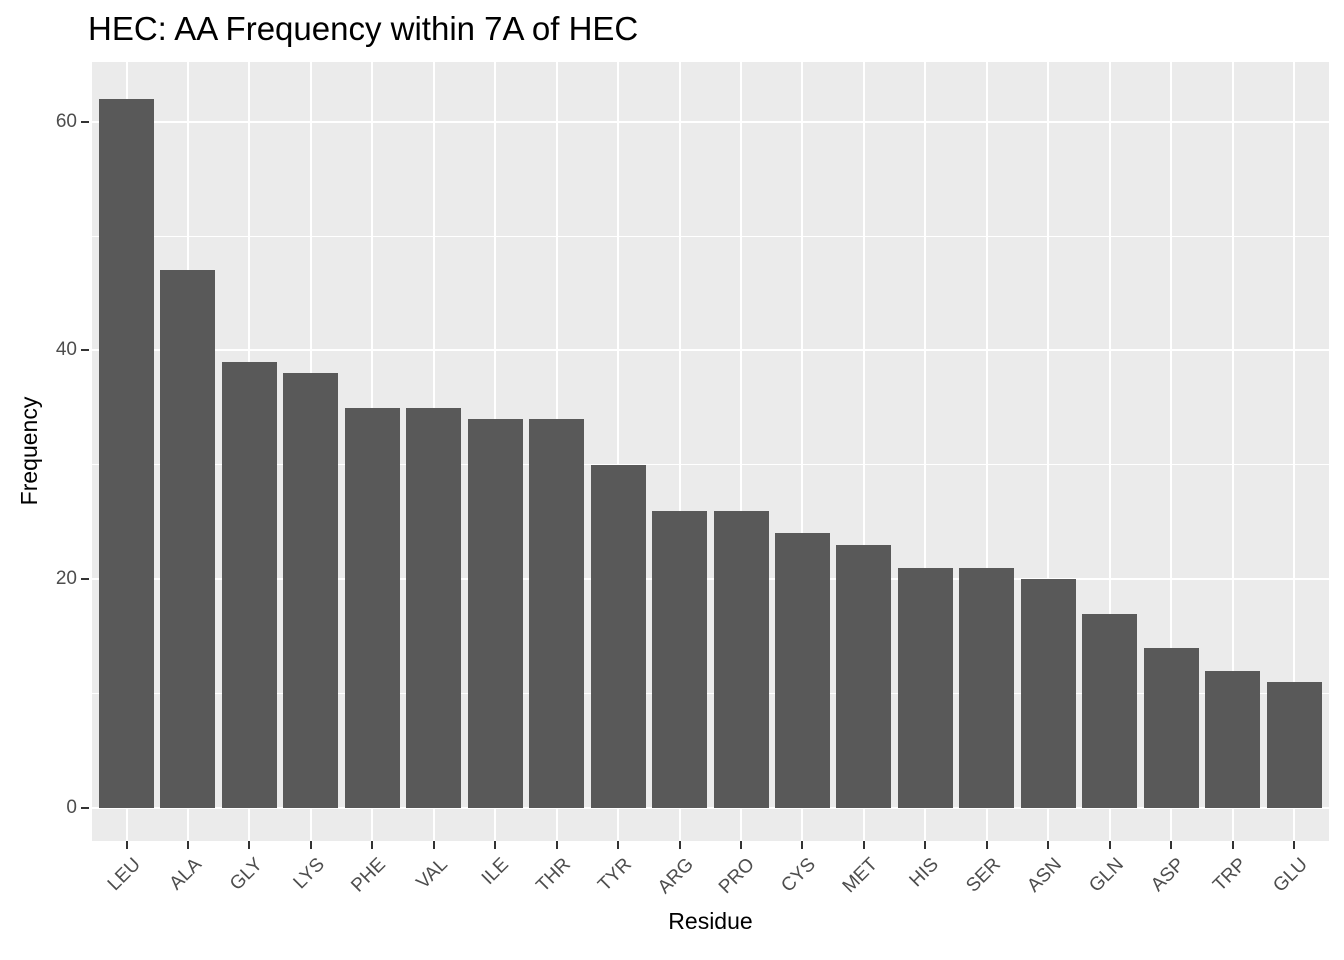  What do you see at coordinates (433, 845) in the screenshot?
I see `x-tick-mark-val` at bounding box center [433, 845].